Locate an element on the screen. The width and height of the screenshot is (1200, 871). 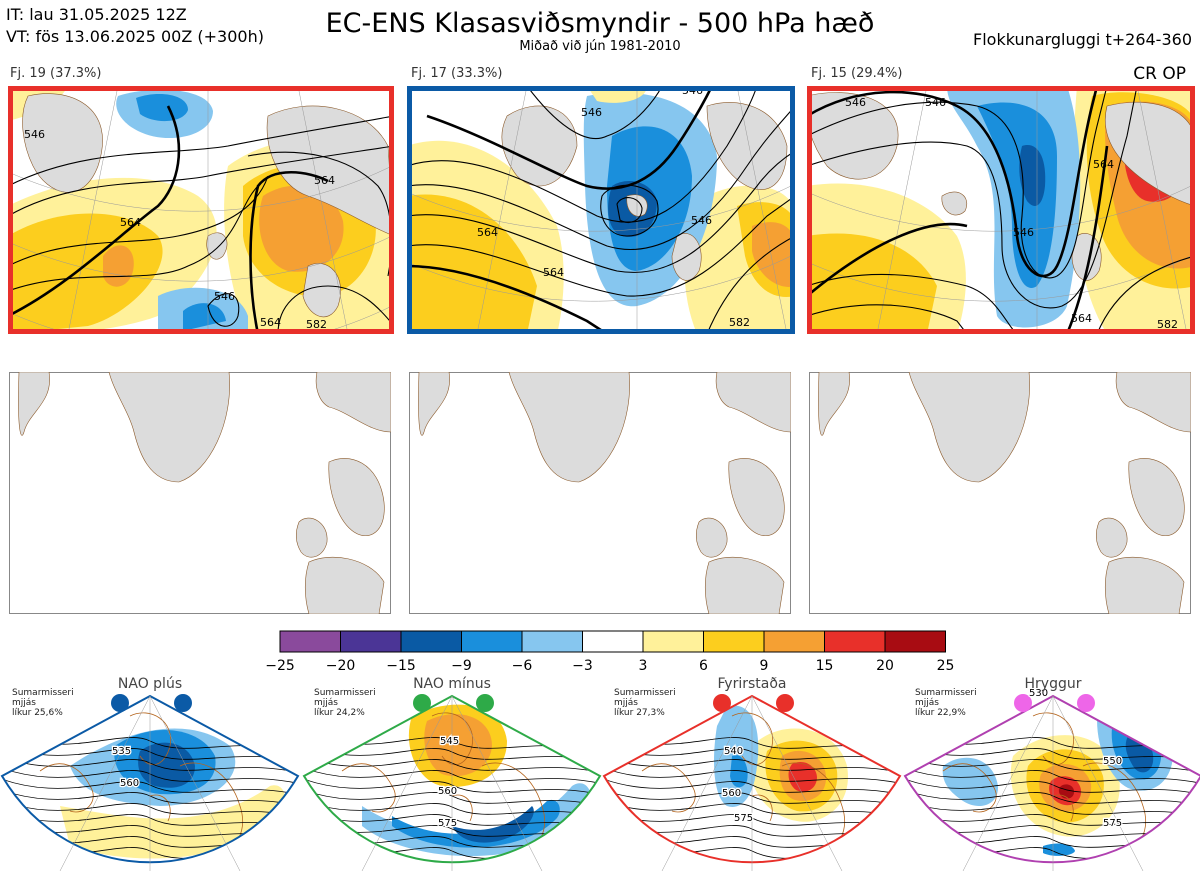
regime-contour-label: 545 is located at coordinates (449, 741).